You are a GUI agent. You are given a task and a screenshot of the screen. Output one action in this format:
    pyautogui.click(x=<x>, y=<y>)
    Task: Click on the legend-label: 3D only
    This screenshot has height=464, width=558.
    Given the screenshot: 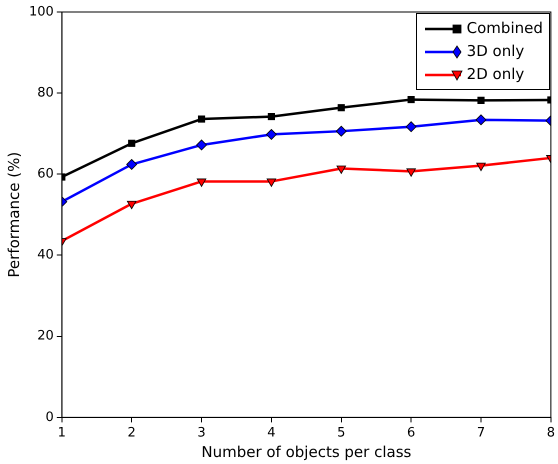 What is the action you would take?
    pyautogui.click(x=495, y=51)
    